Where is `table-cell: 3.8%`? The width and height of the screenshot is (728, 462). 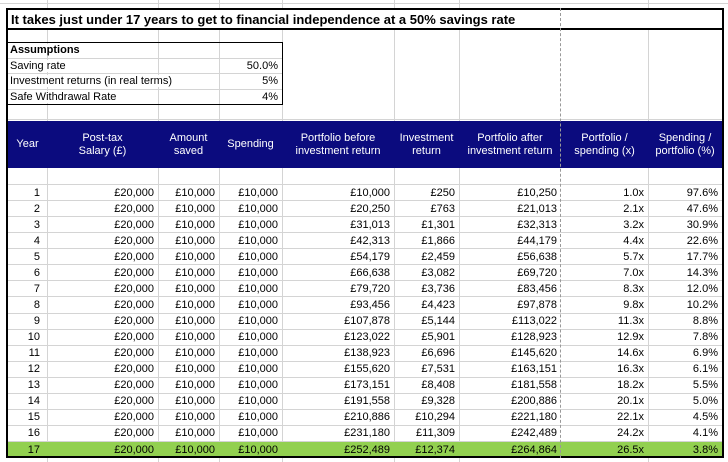
table-cell: 3.8% is located at coordinates (705, 449).